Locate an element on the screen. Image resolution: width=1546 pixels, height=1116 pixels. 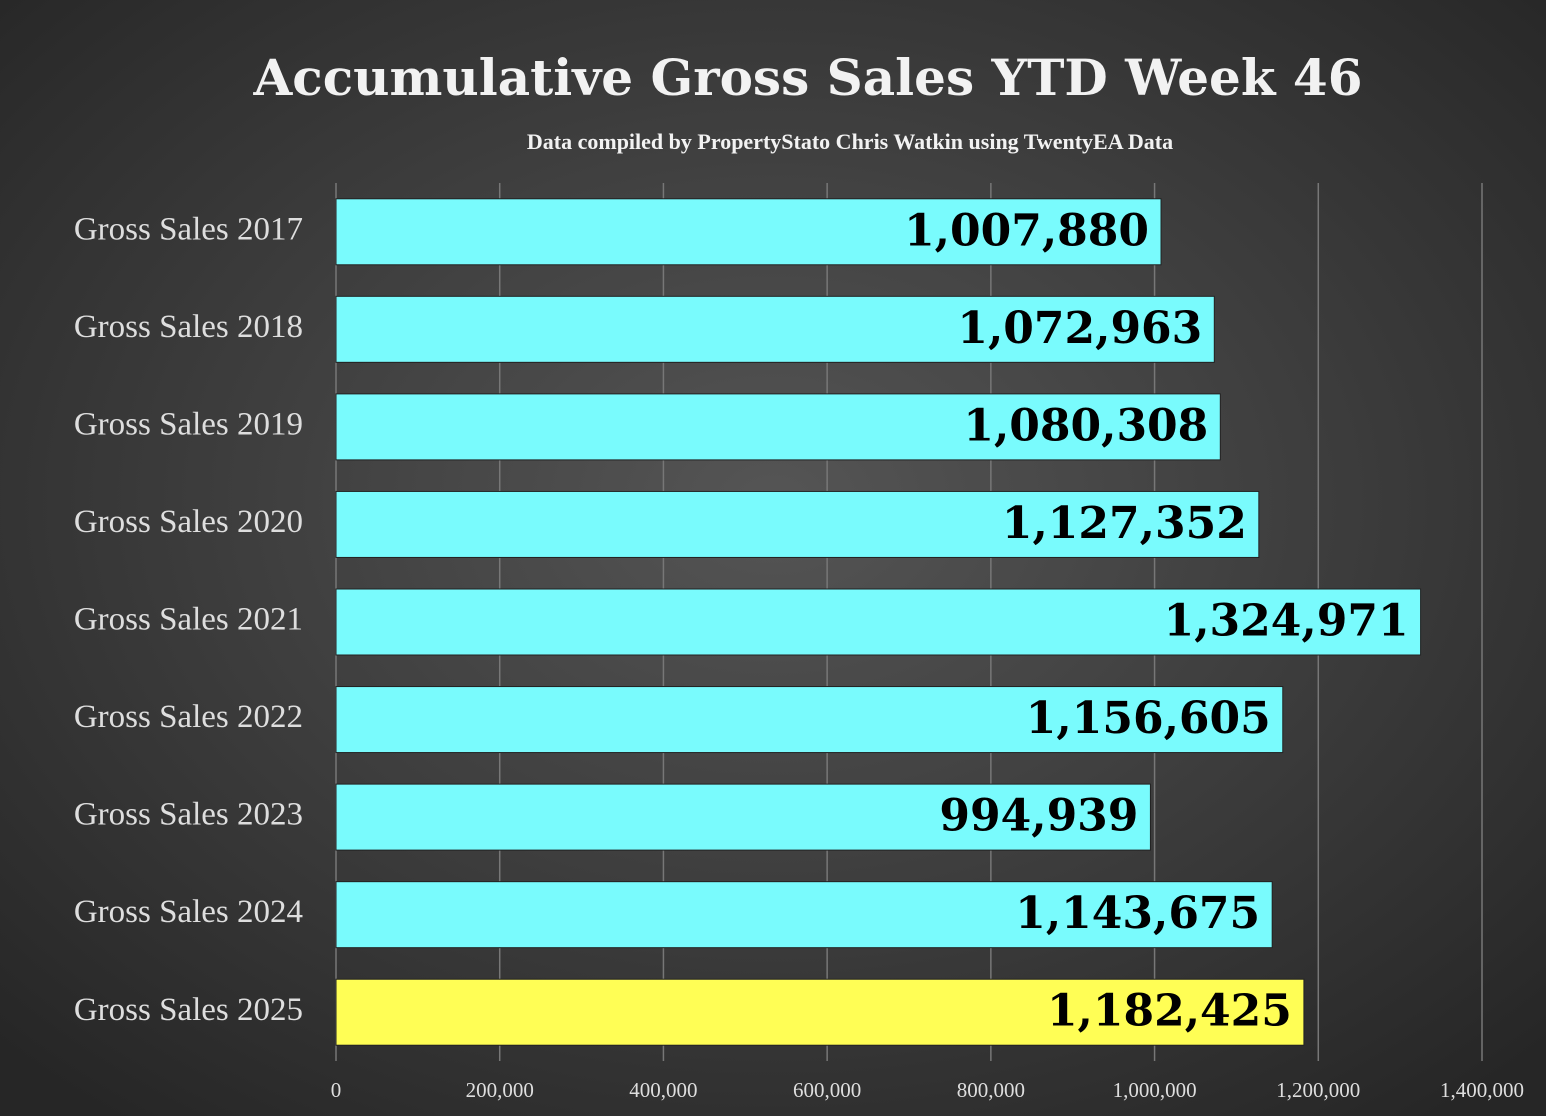
value-label: 994,939 is located at coordinates (1038, 816).